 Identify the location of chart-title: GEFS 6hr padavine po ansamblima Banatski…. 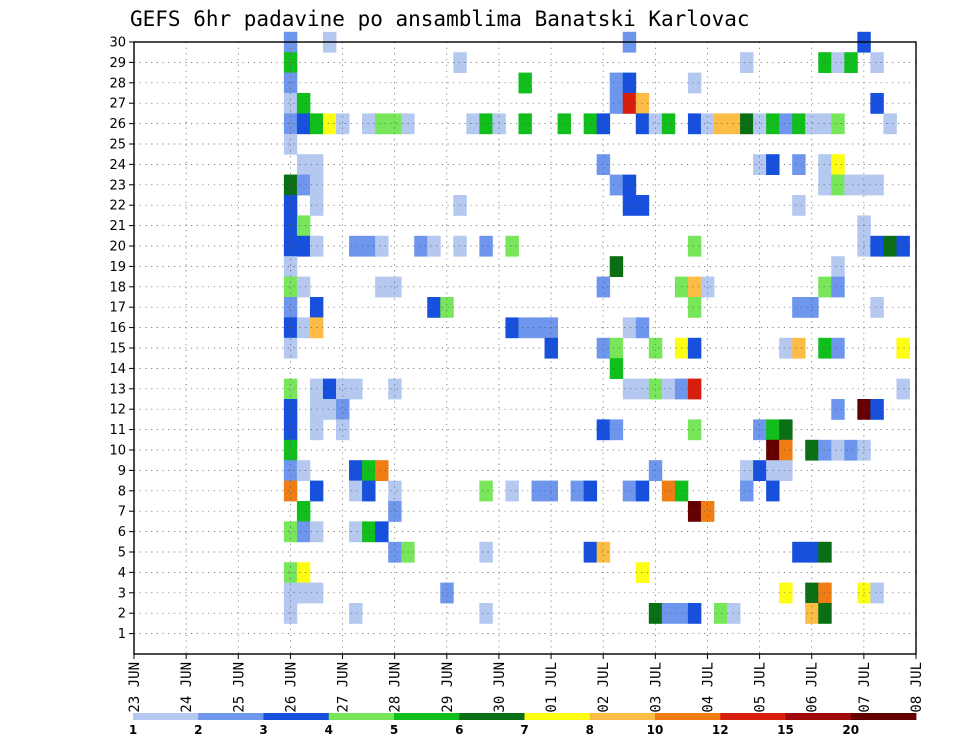
(440, 19).